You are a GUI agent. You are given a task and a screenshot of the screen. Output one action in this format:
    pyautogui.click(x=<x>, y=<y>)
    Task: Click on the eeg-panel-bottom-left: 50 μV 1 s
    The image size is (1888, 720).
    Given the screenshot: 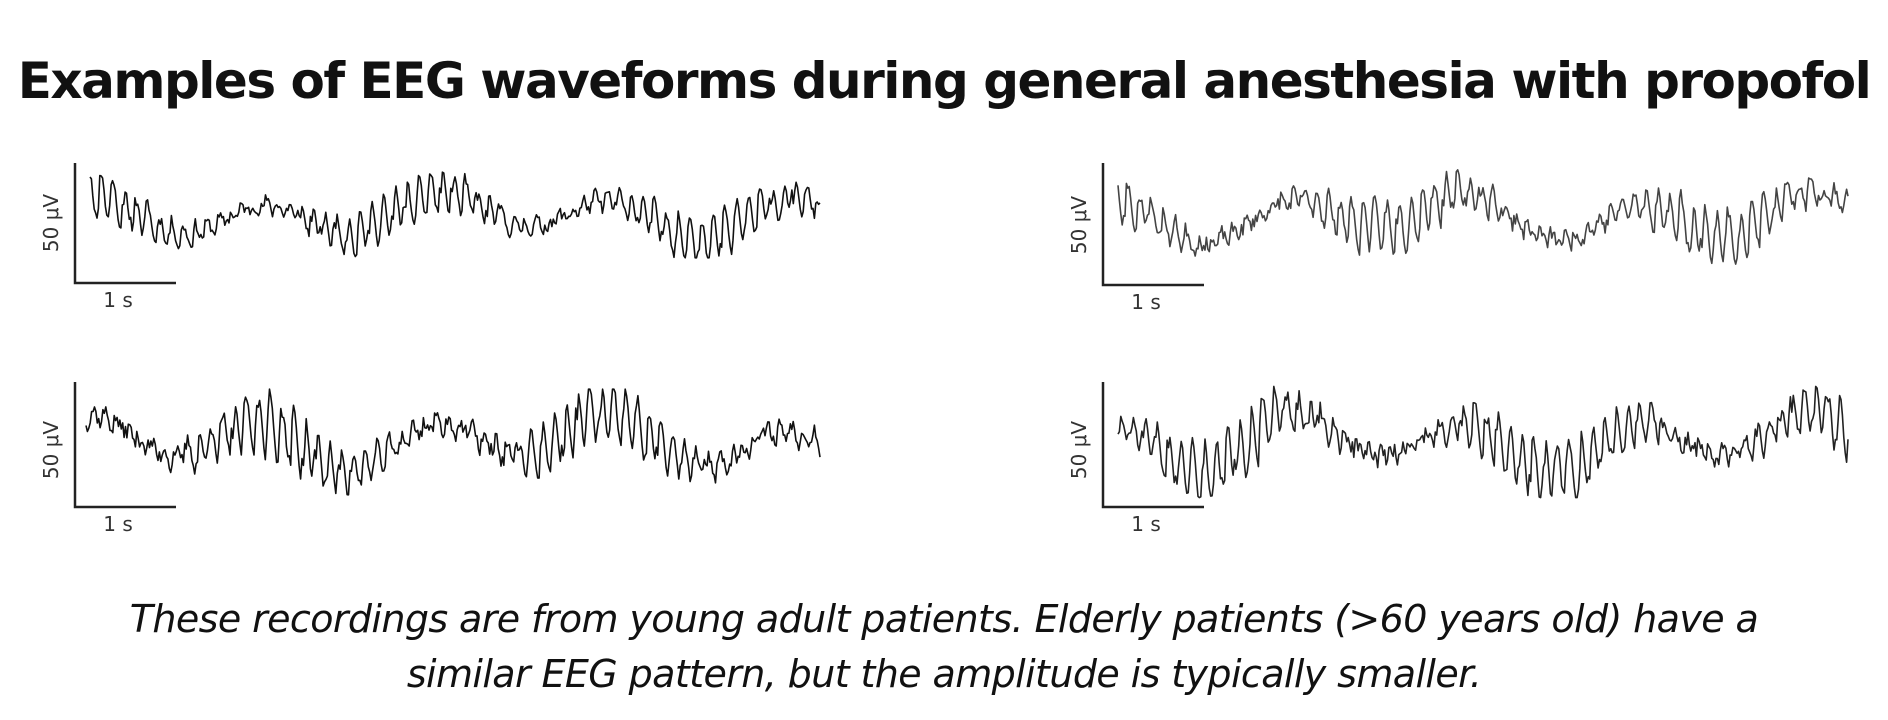 What is the action you would take?
    pyautogui.click(x=439, y=446)
    